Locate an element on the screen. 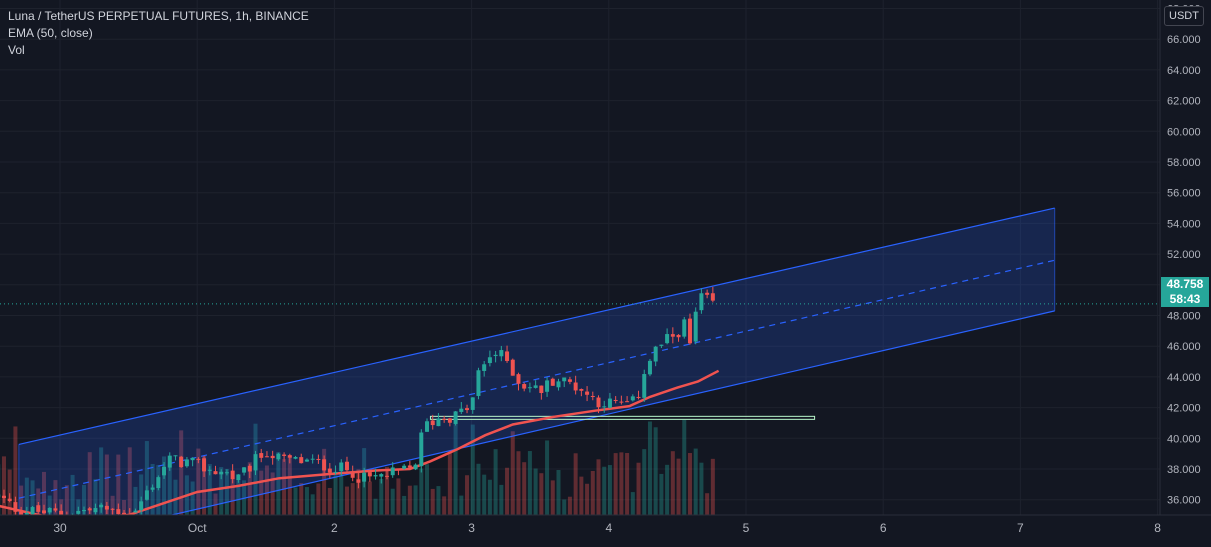 The height and width of the screenshot is (547, 1211). price-tick-label: 46.000 is located at coordinates (1184, 347).